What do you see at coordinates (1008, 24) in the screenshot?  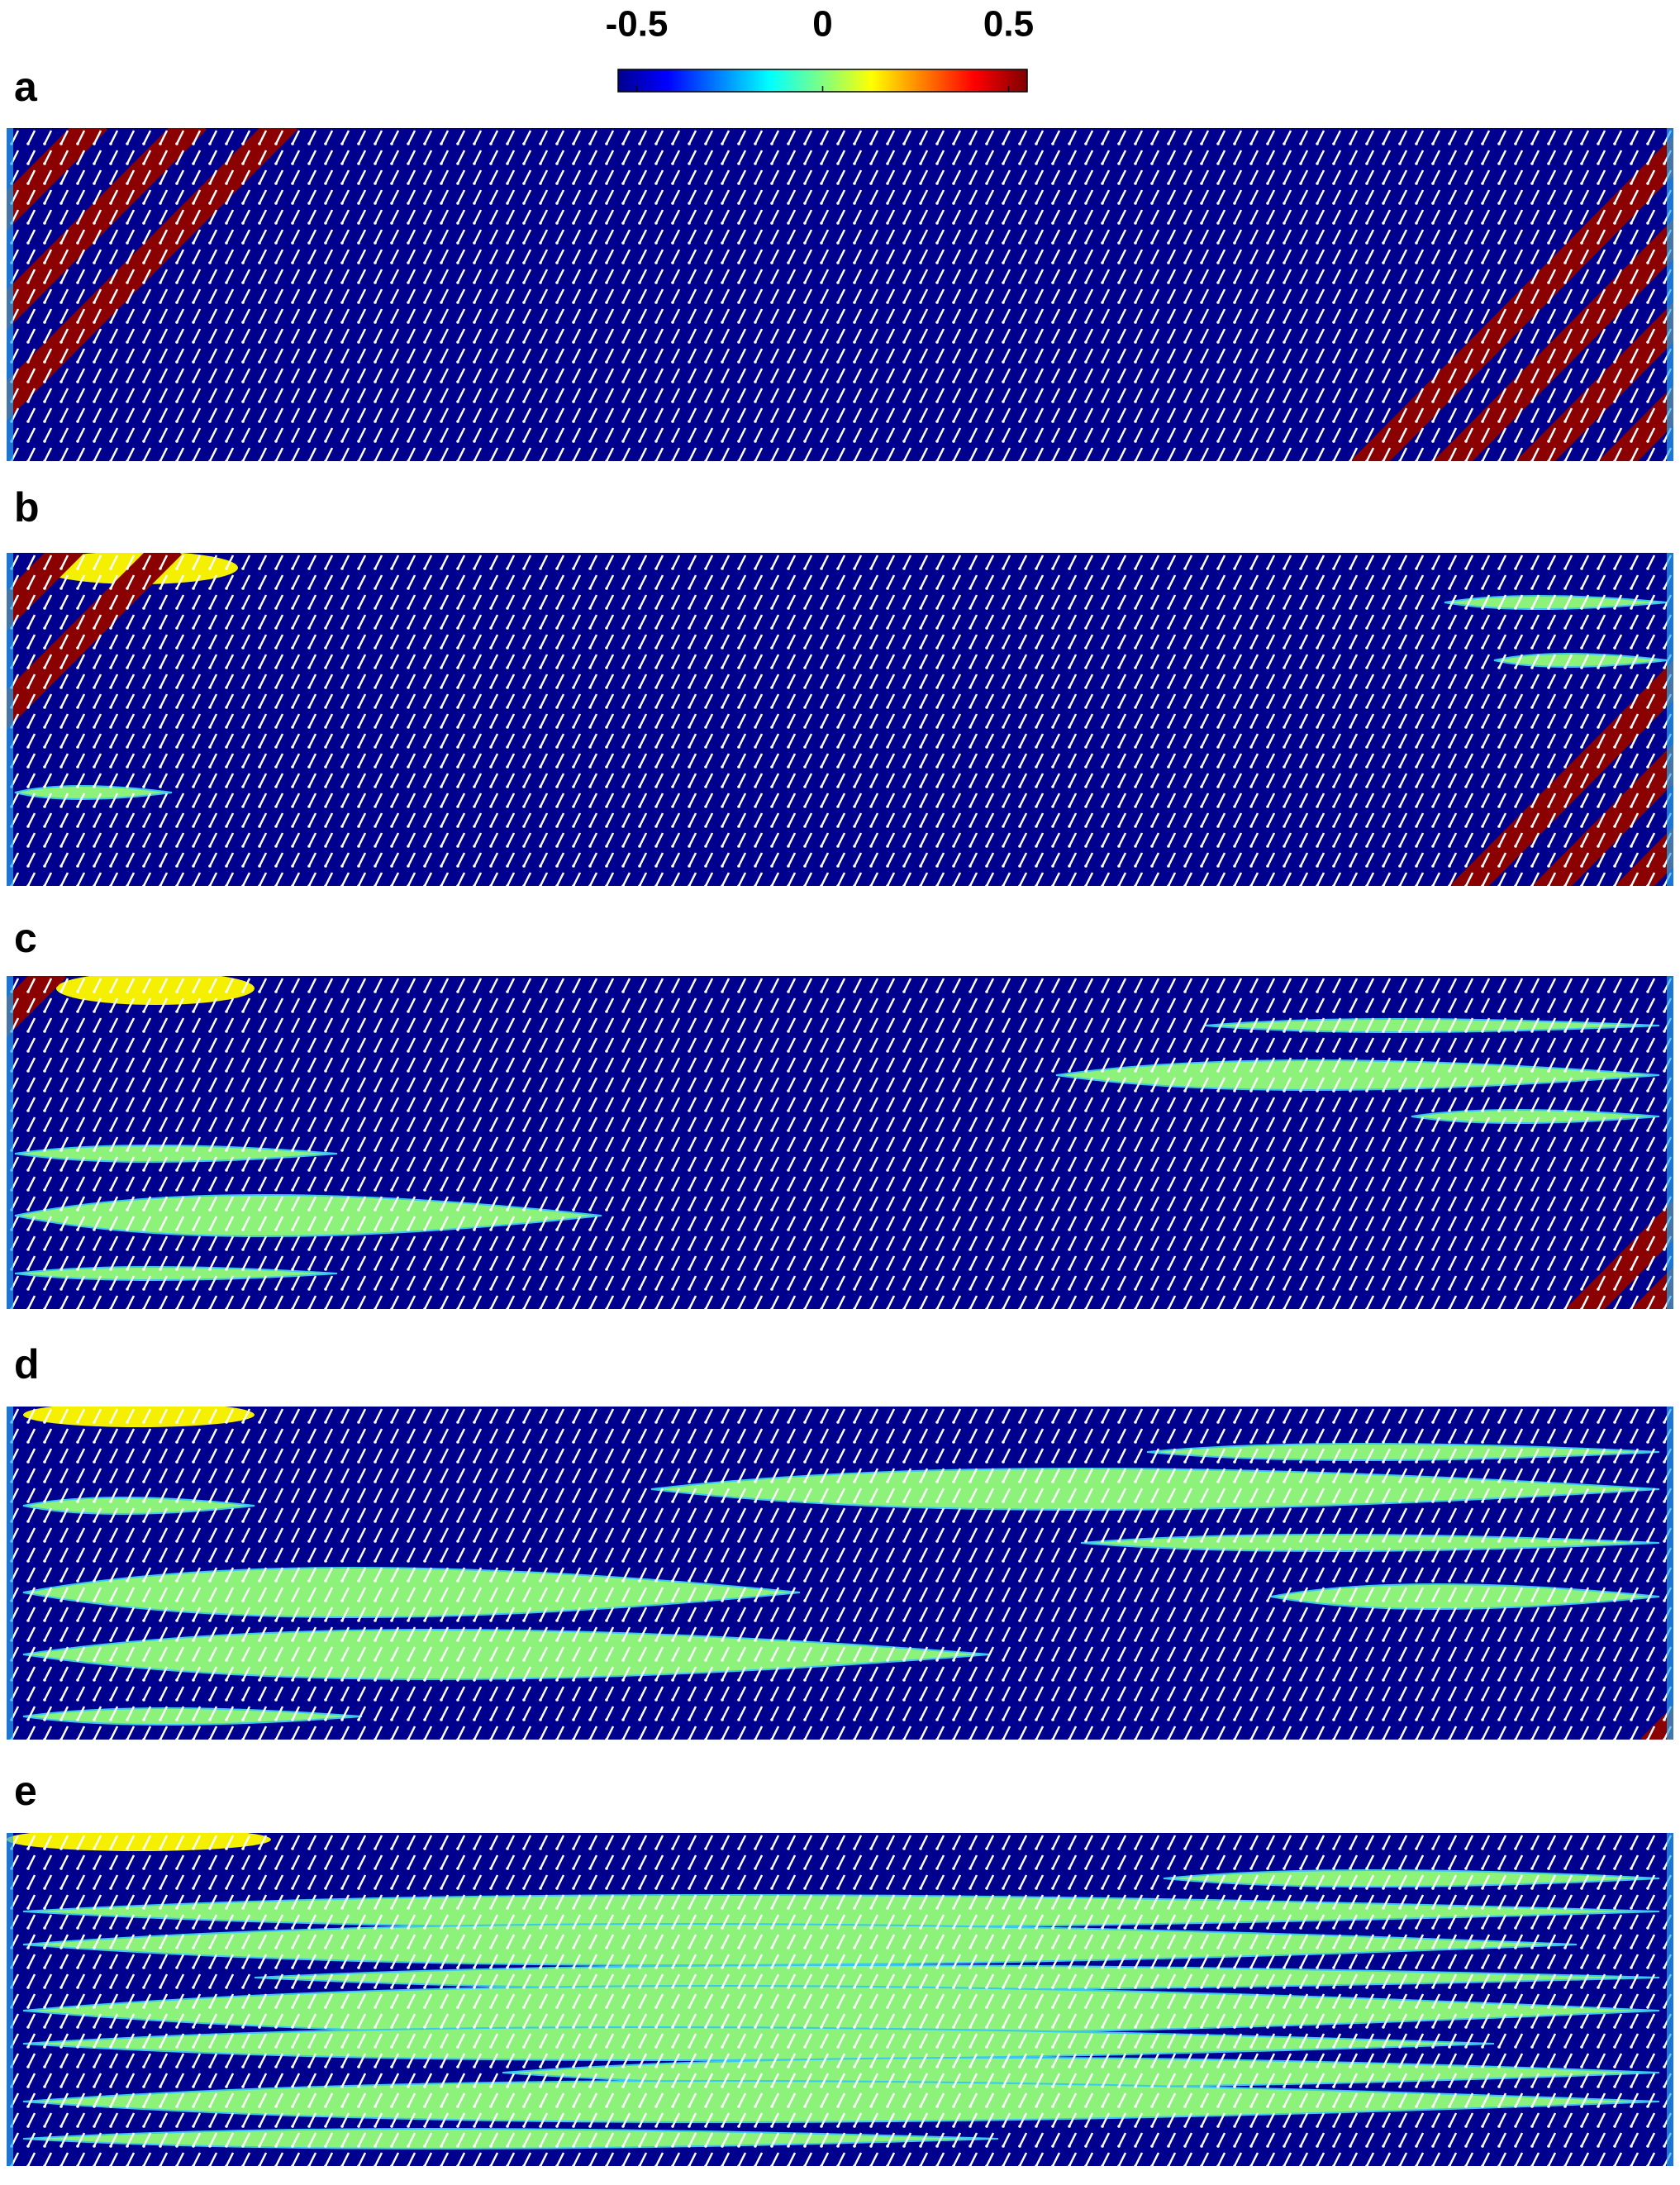 I see `colorbar-tick-label: 0.5` at bounding box center [1008, 24].